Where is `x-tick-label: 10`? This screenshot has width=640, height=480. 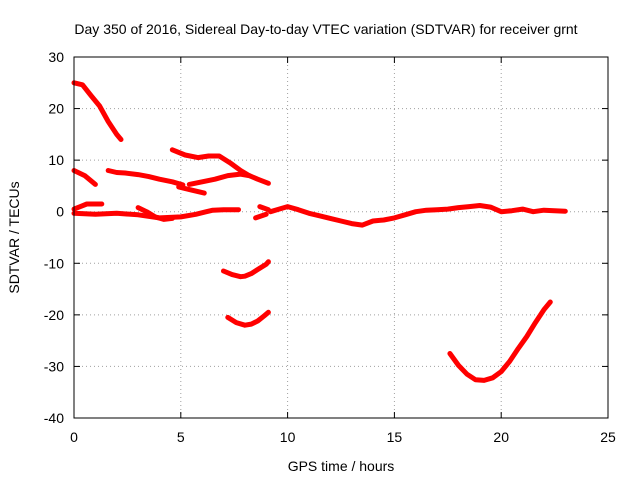 x-tick-label: 10 is located at coordinates (288, 437).